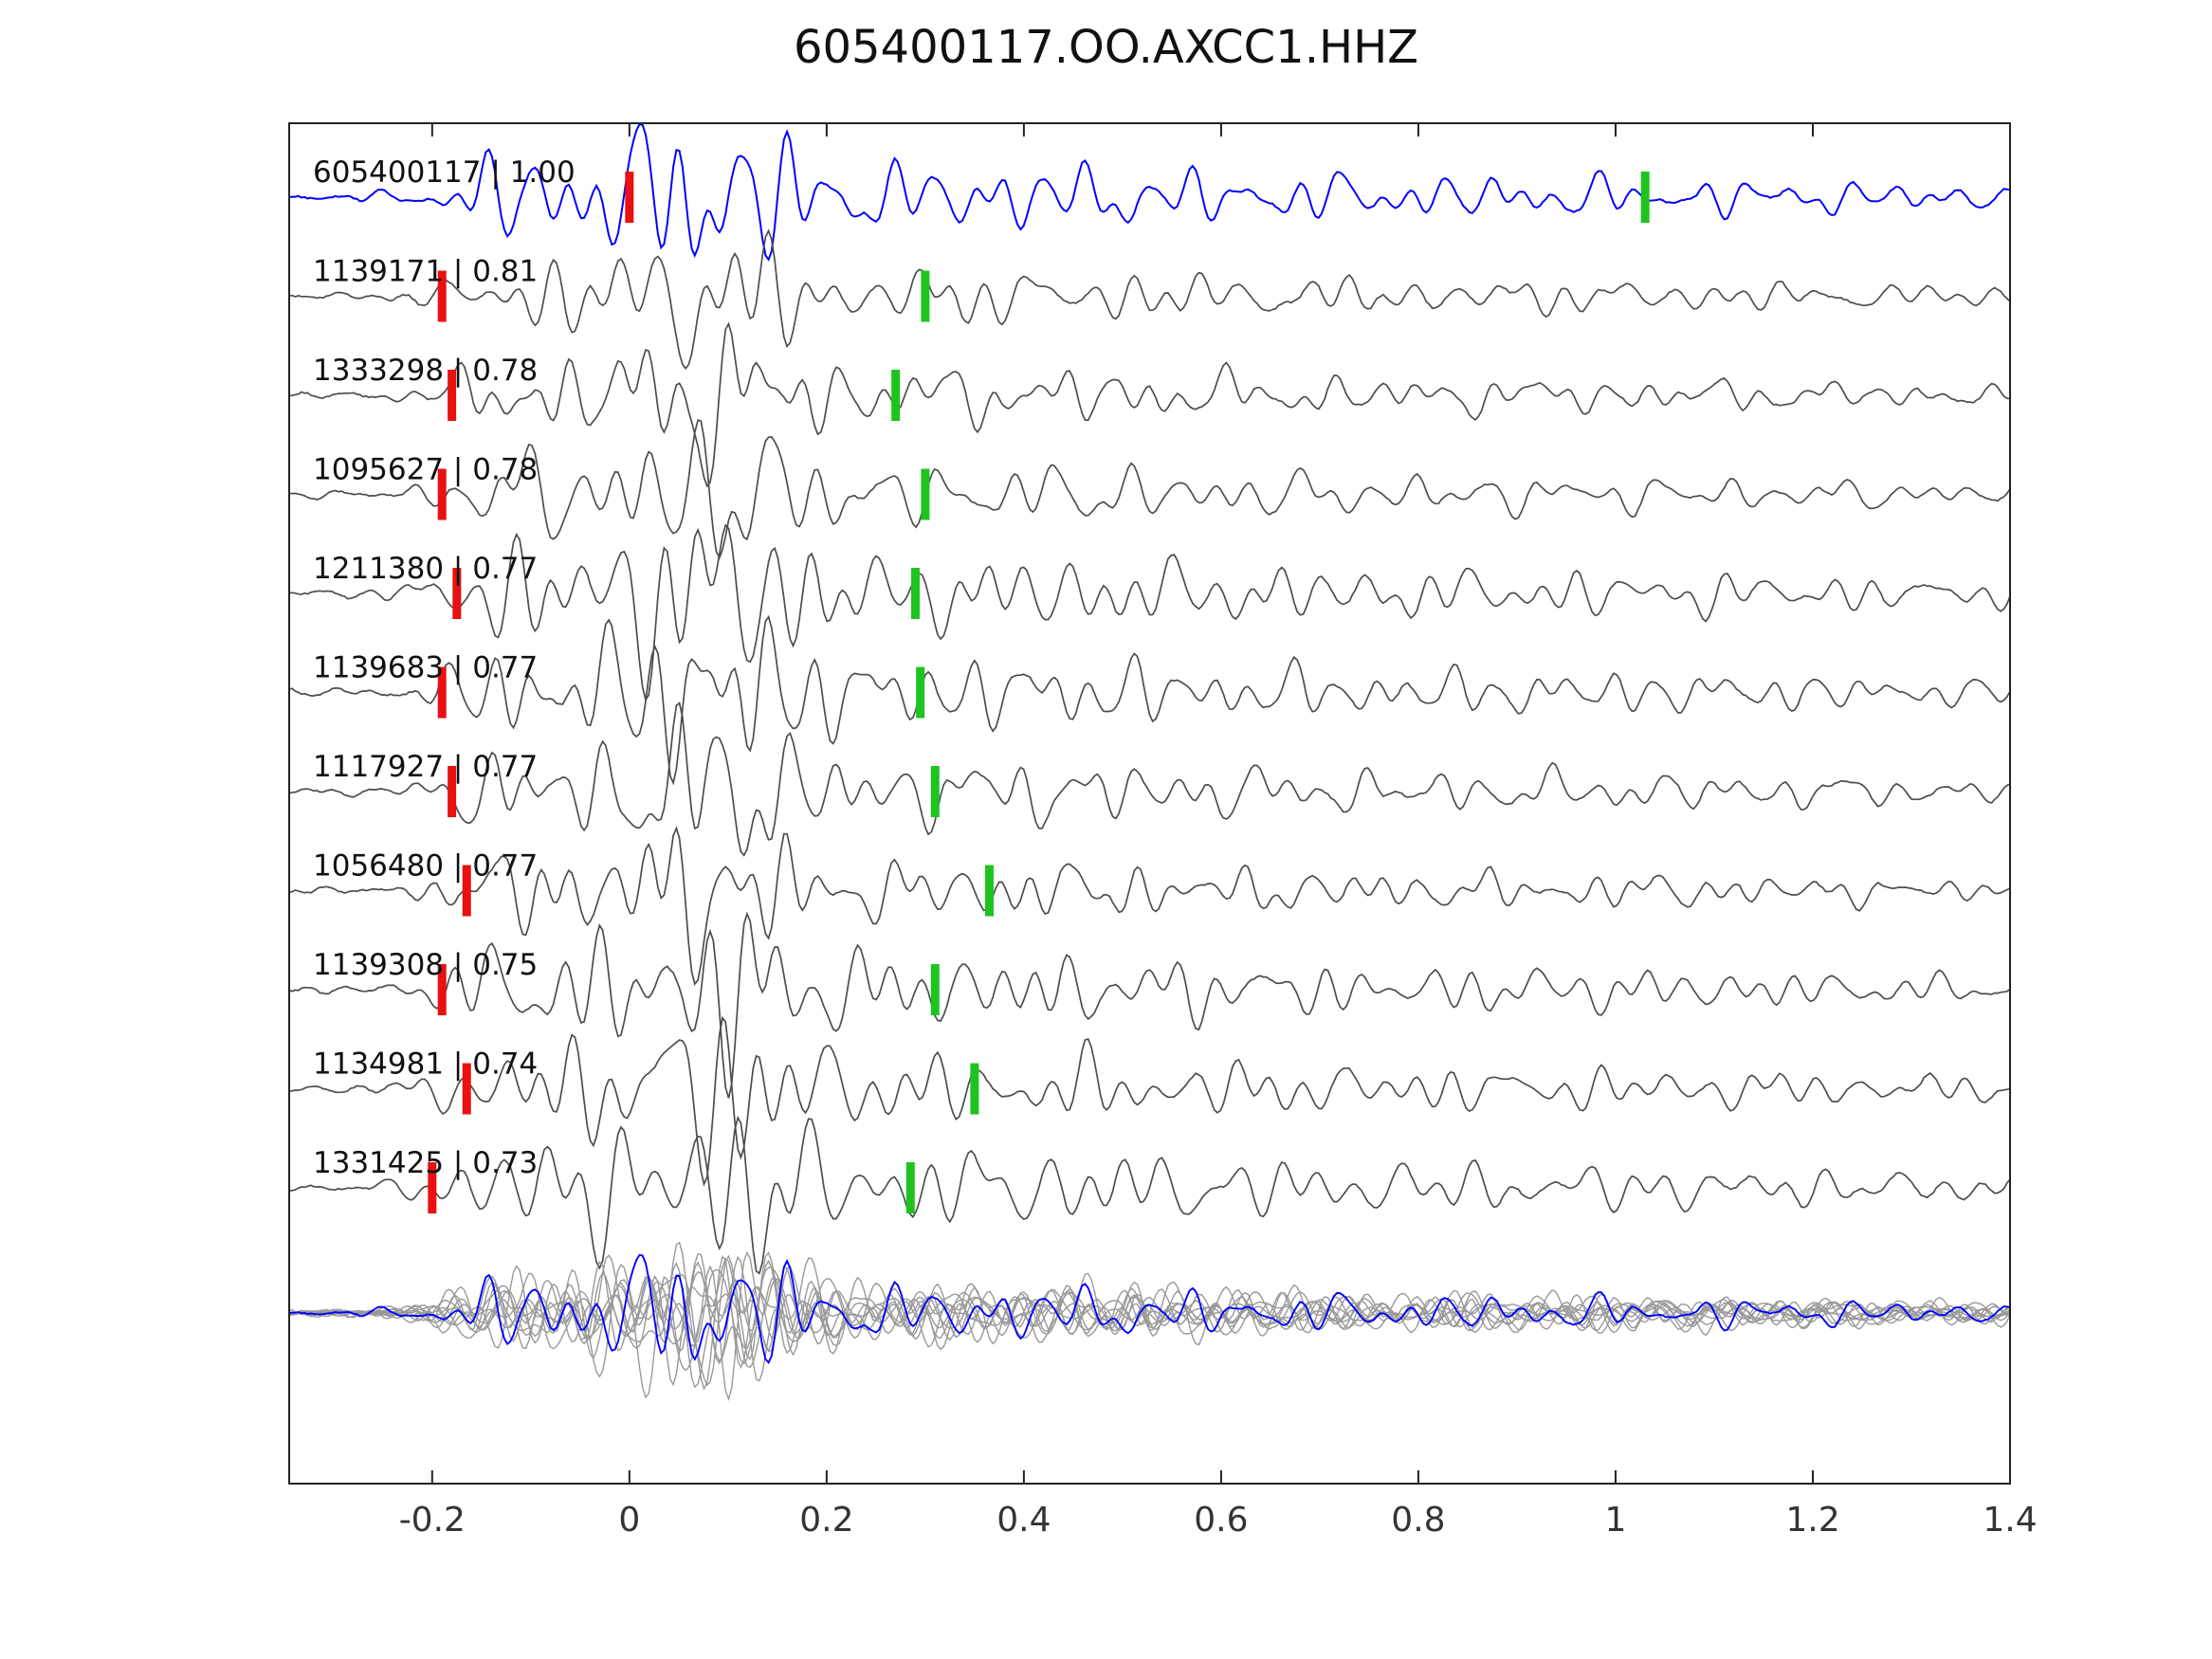  What do you see at coordinates (425, 668) in the screenshot?
I see `trace-label: 1139683 | 0.77` at bounding box center [425, 668].